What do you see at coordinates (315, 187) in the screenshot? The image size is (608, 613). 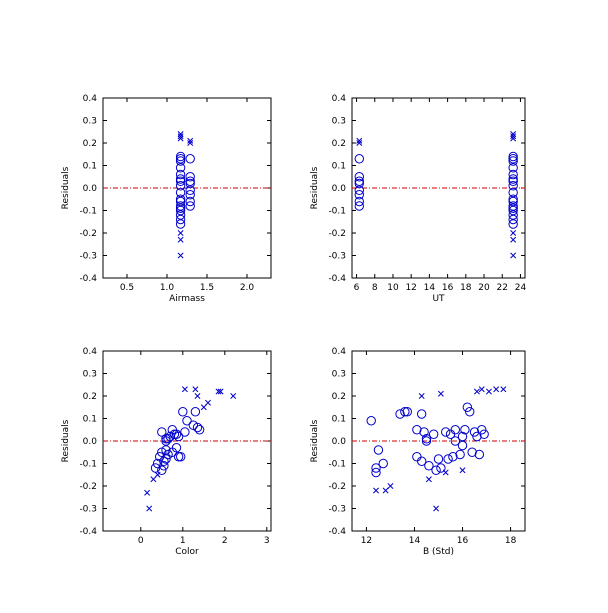 I see `y-axis-label: Residuals` at bounding box center [315, 187].